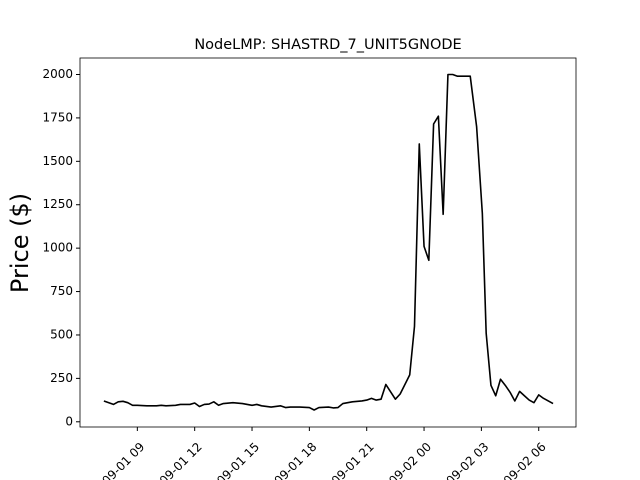 This screenshot has width=640, height=480. What do you see at coordinates (123, 460) in the screenshot?
I see `x-tick-label: 09-01 09` at bounding box center [123, 460].